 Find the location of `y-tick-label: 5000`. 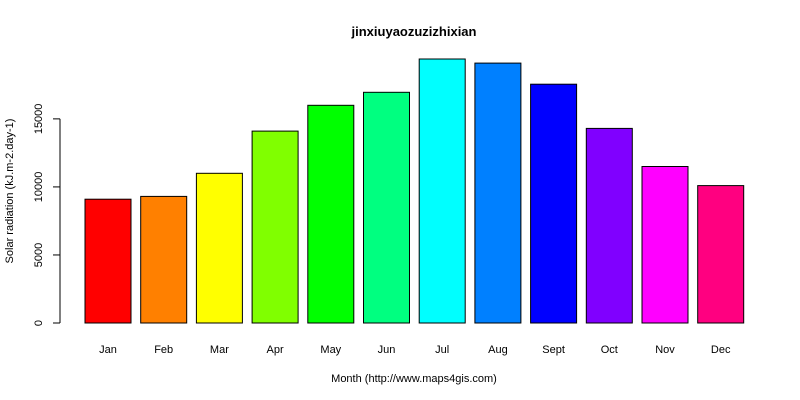

y-tick-label: 5000 is located at coordinates (39, 255).